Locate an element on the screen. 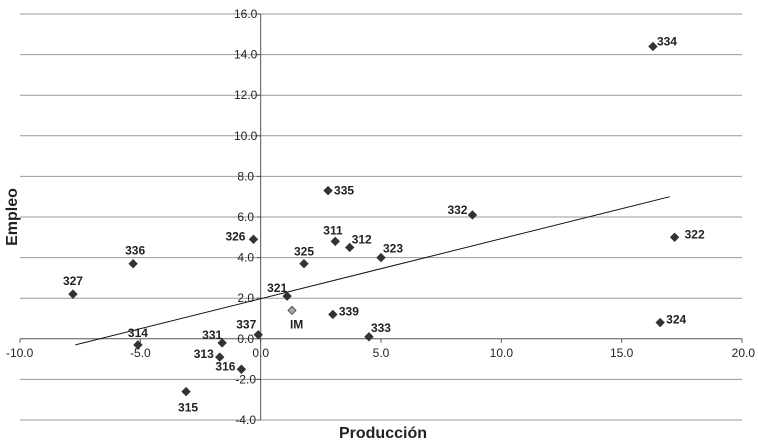 The image size is (758, 440). point-label-326: 326 is located at coordinates (235, 236).